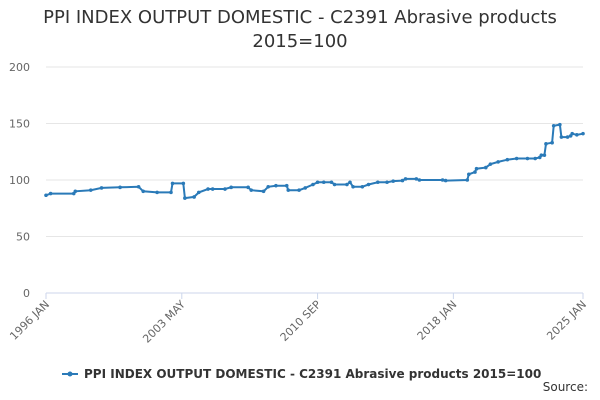 This screenshot has height=400, width=600. What do you see at coordinates (164, 322) in the screenshot?
I see `x-tick-label: 2003 MAY` at bounding box center [164, 322].